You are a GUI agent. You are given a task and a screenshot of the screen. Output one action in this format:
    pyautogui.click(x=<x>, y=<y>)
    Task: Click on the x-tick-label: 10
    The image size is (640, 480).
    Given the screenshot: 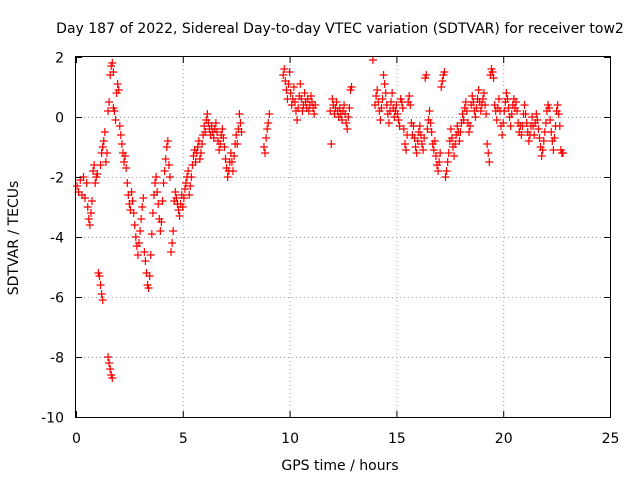 What is the action you would take?
    pyautogui.click(x=290, y=439)
    